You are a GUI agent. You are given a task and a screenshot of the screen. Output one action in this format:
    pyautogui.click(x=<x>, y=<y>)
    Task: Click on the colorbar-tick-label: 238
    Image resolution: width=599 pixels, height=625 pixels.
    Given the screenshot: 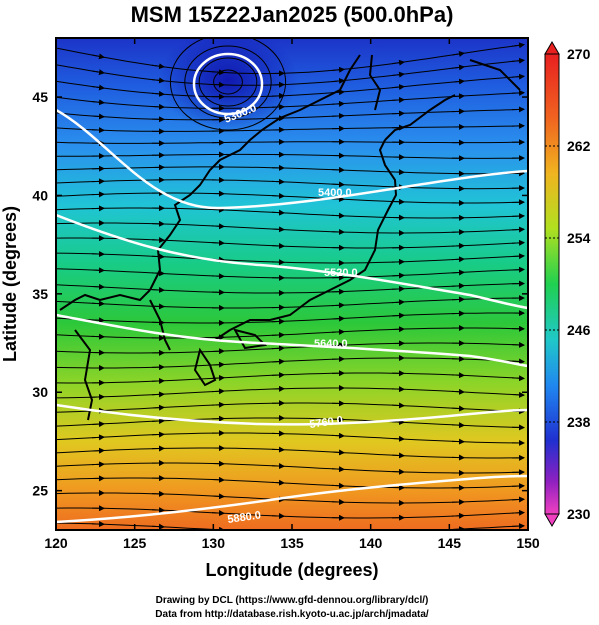 What is the action you would take?
    pyautogui.click(x=579, y=422)
    